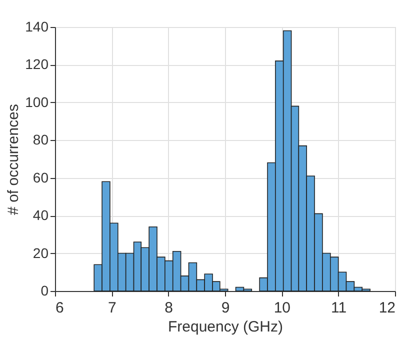 This screenshot has height=342, width=413. Describe the element at coordinates (40, 140) in the screenshot. I see `y-tick-label: 80` at that location.